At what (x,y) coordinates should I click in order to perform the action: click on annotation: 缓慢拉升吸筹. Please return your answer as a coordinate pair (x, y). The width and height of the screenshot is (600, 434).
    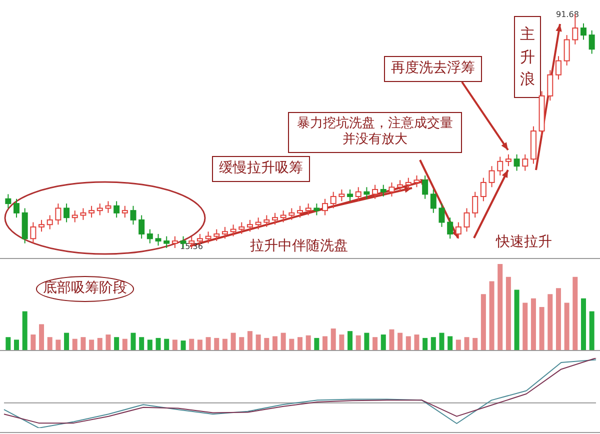
    Looking at the image, I should click on (261, 169).